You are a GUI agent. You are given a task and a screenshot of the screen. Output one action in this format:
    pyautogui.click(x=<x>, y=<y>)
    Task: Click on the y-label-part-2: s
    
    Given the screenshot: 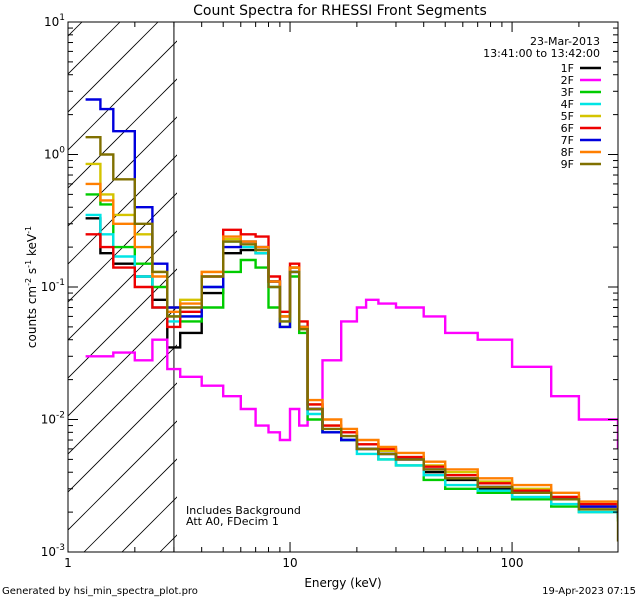 What is the action you would take?
    pyautogui.click(x=32, y=273)
    